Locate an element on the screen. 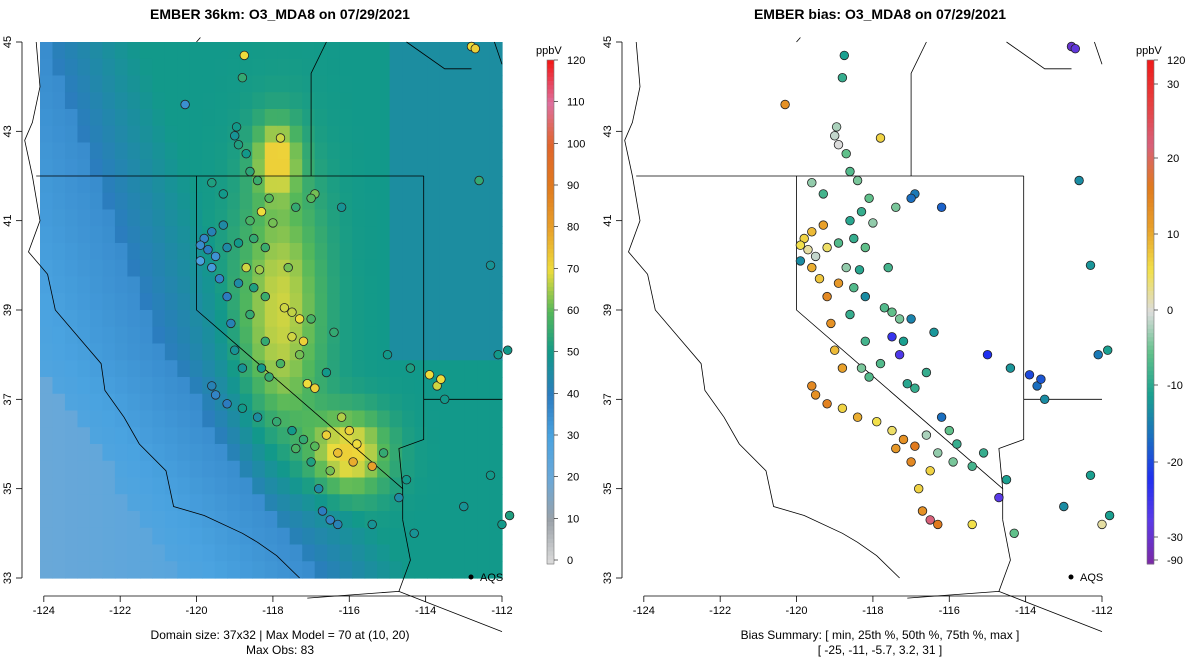 The image size is (1200, 672). legend-unit-label: ppbV is located at coordinates (549, 51).